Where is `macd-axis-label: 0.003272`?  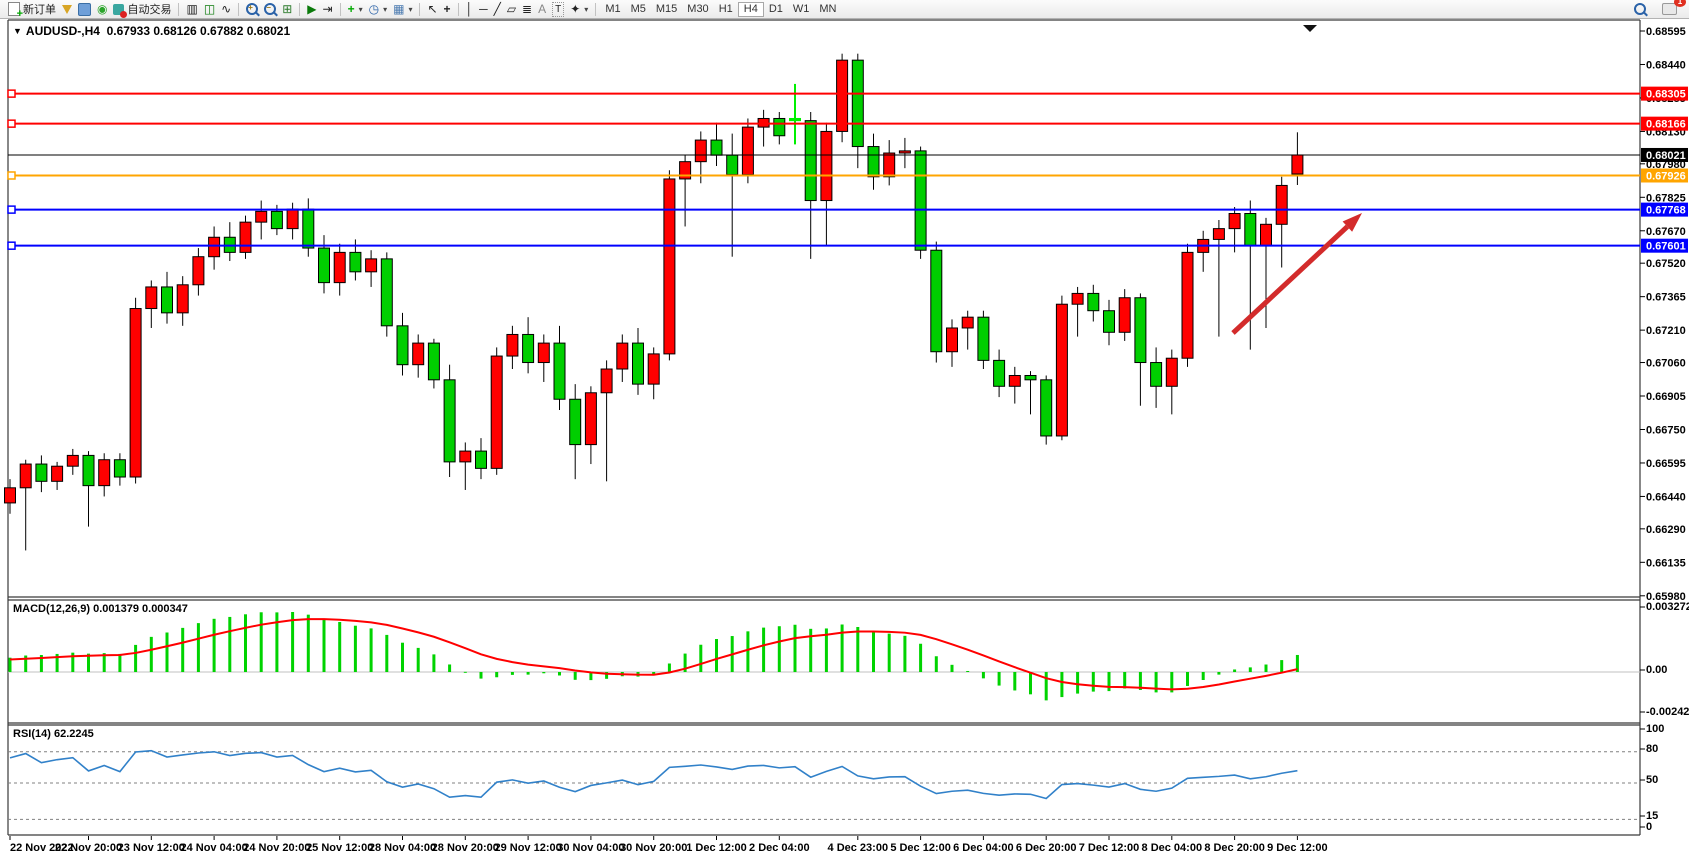
macd-axis-label: 0.003272 is located at coordinates (1667, 607).